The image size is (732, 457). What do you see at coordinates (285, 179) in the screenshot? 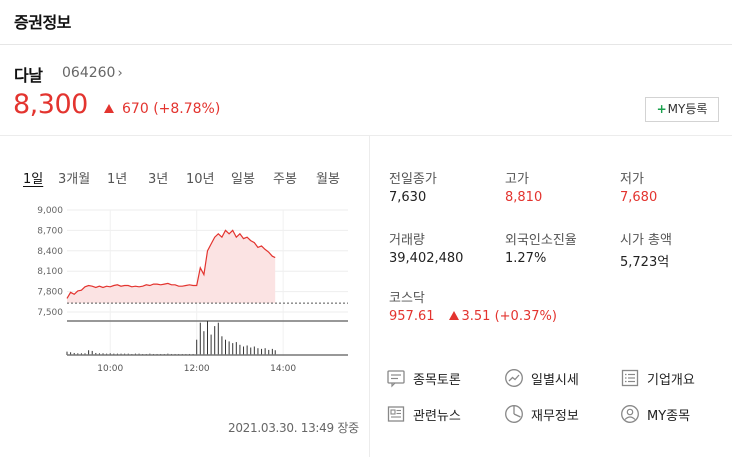
I see `tab-weekly: 주봉` at bounding box center [285, 179].